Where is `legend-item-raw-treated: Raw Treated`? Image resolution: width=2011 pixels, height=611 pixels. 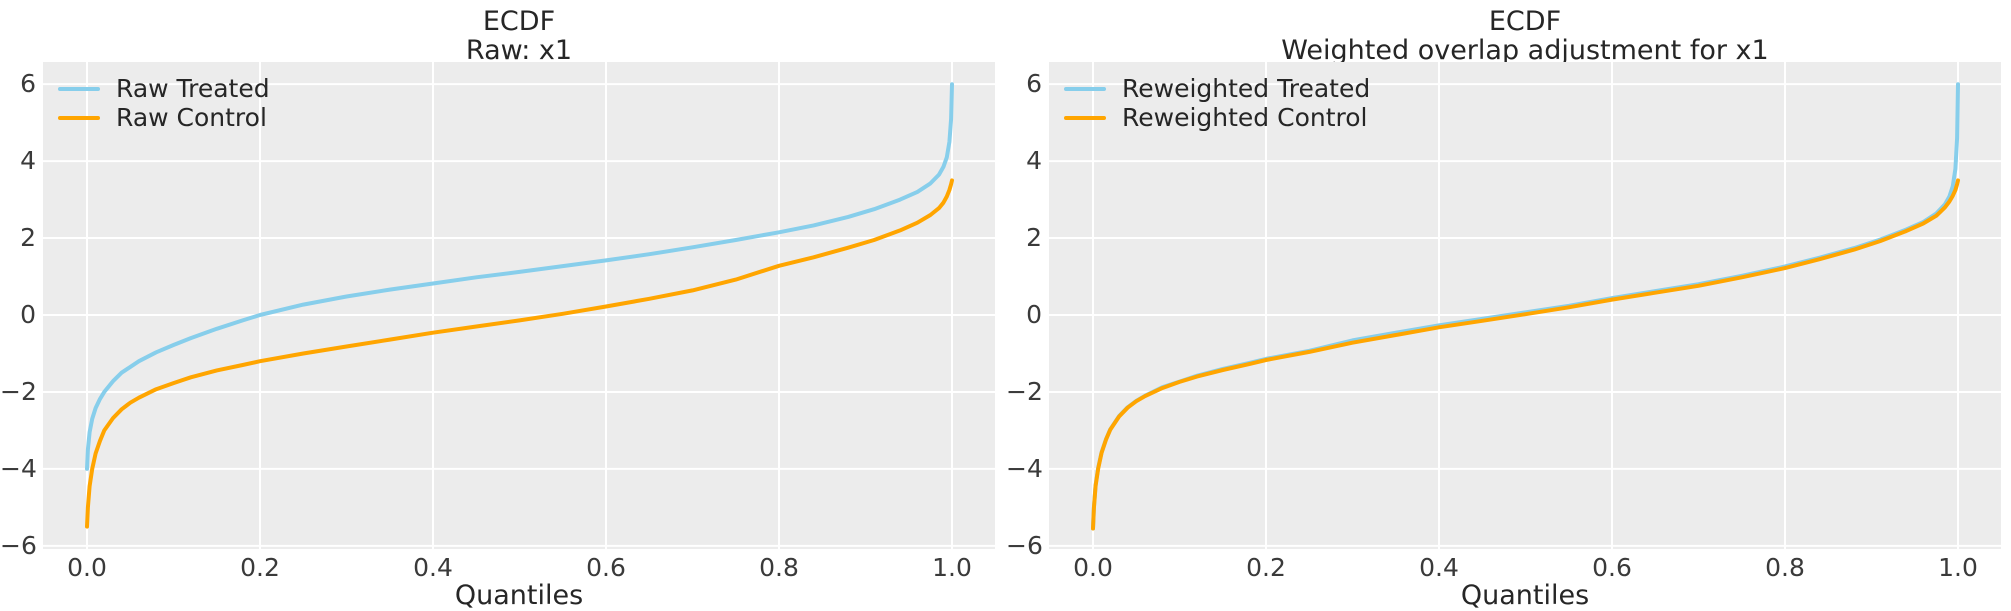 legend-item-raw-treated: Raw Treated is located at coordinates (164, 88).